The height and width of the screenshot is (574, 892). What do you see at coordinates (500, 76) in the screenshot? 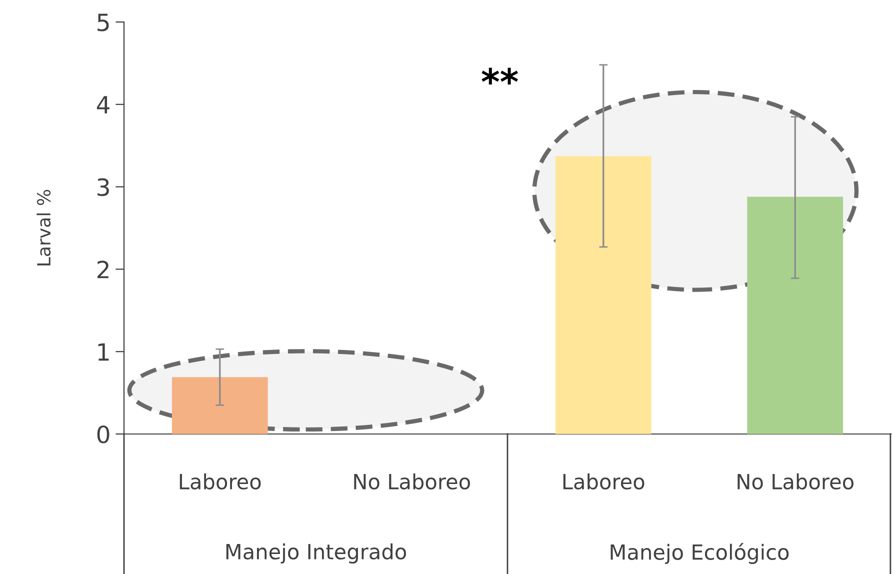
I see `annotation: **` at bounding box center [500, 76].